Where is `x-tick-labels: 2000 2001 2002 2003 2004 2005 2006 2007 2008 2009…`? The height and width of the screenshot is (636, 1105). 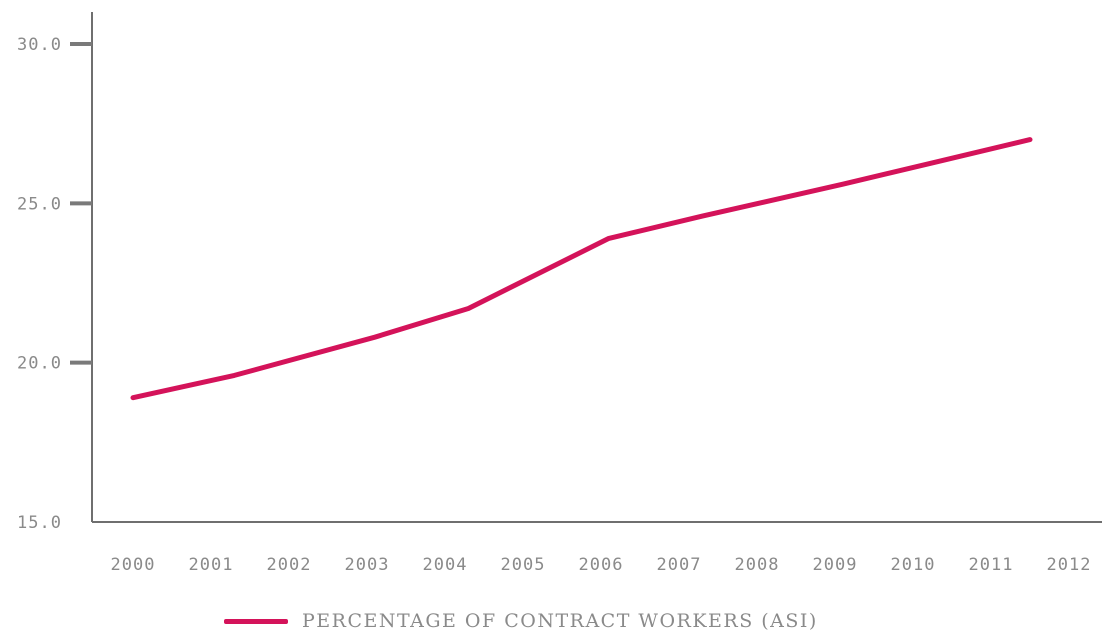
x-tick-labels: 2000 2001 2002 2003 2004 2005 2006 2007 2008 2009… is located at coordinates (601, 565).